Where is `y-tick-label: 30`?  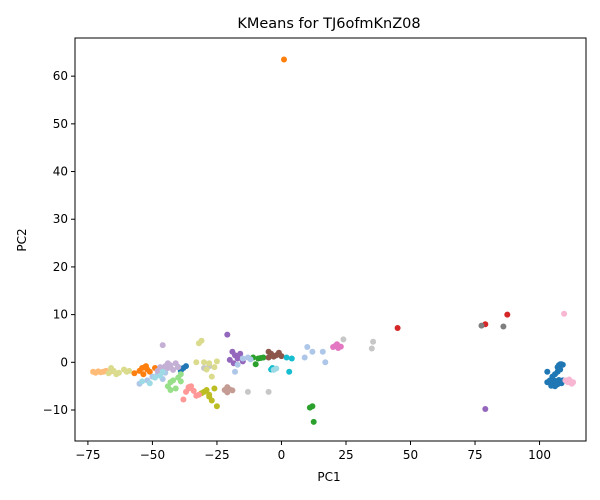 y-tick-label: 30 is located at coordinates (60, 219).